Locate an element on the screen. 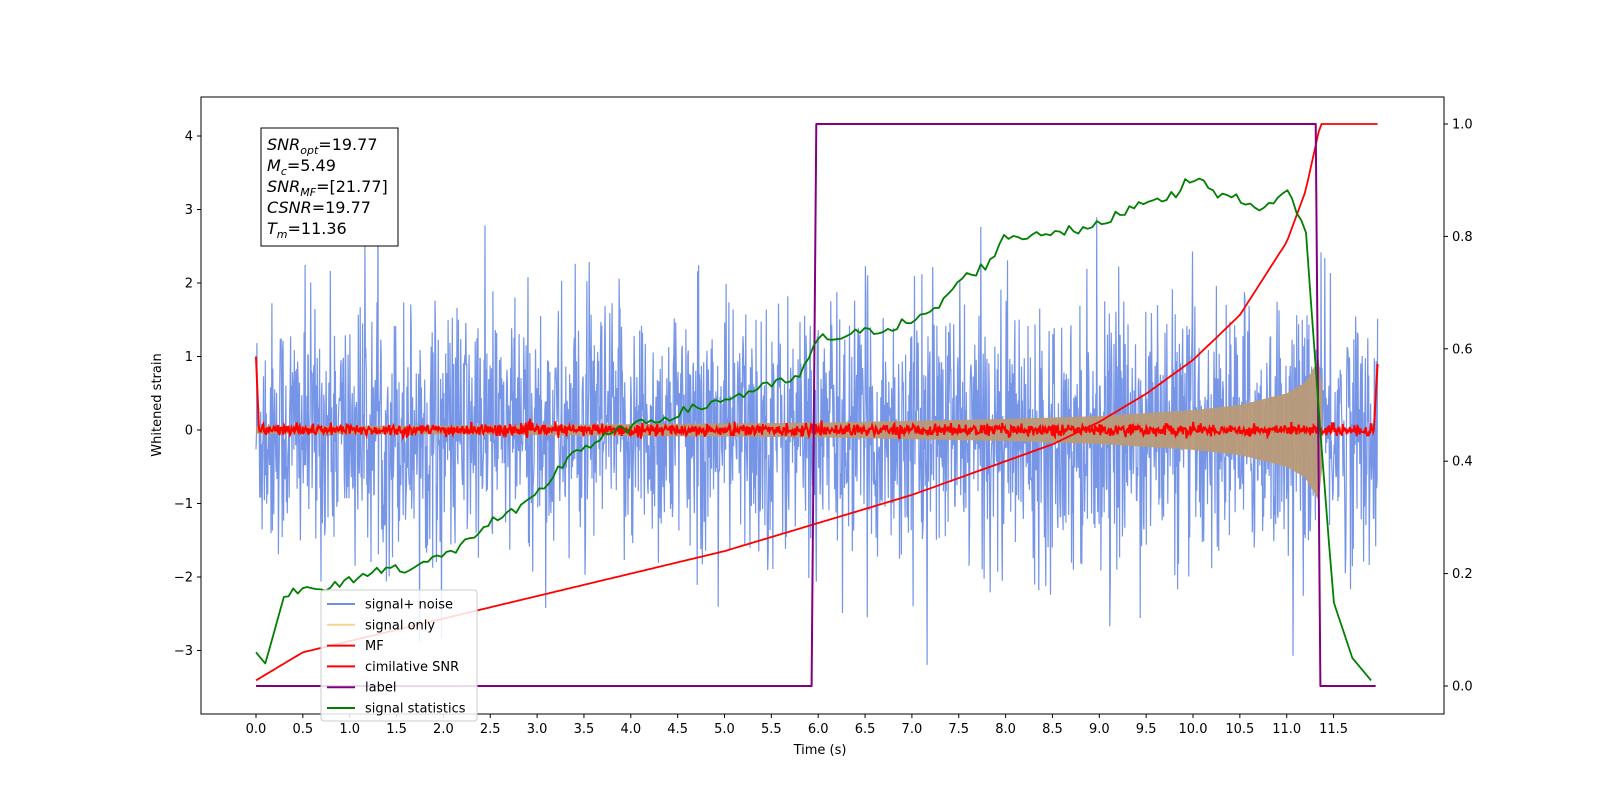 This screenshot has width=1600, height=800. mf-line is located at coordinates (817, 398).